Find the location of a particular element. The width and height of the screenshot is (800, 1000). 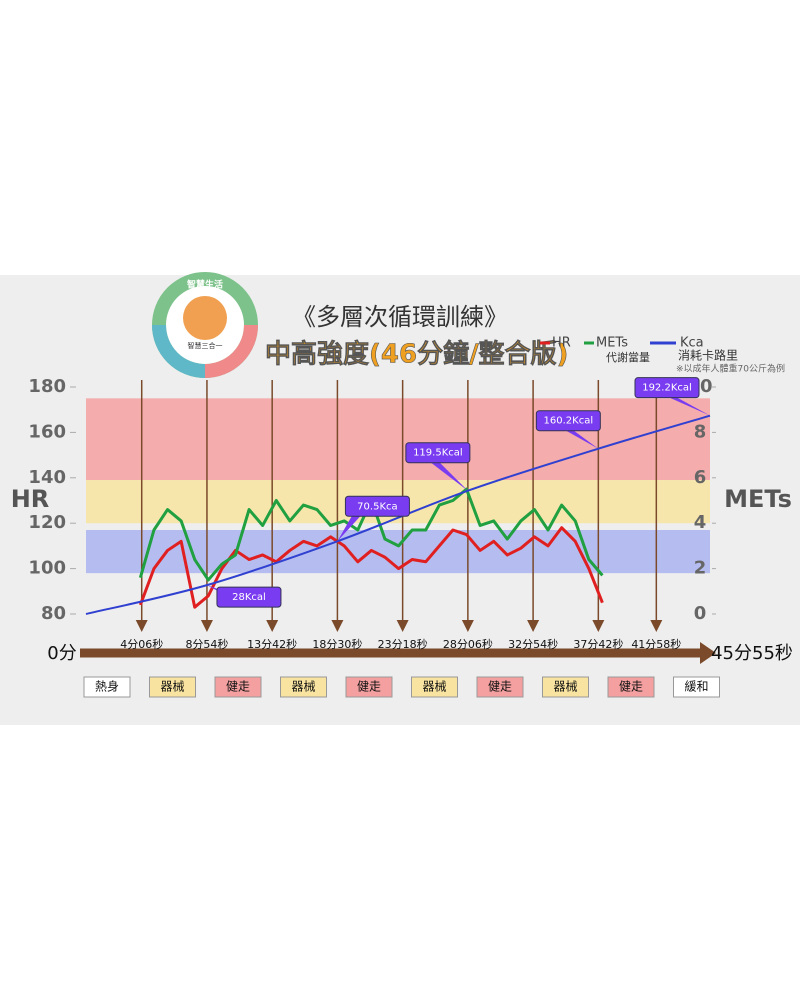

x-tick-label: 28分06秒 is located at coordinates (468, 644).